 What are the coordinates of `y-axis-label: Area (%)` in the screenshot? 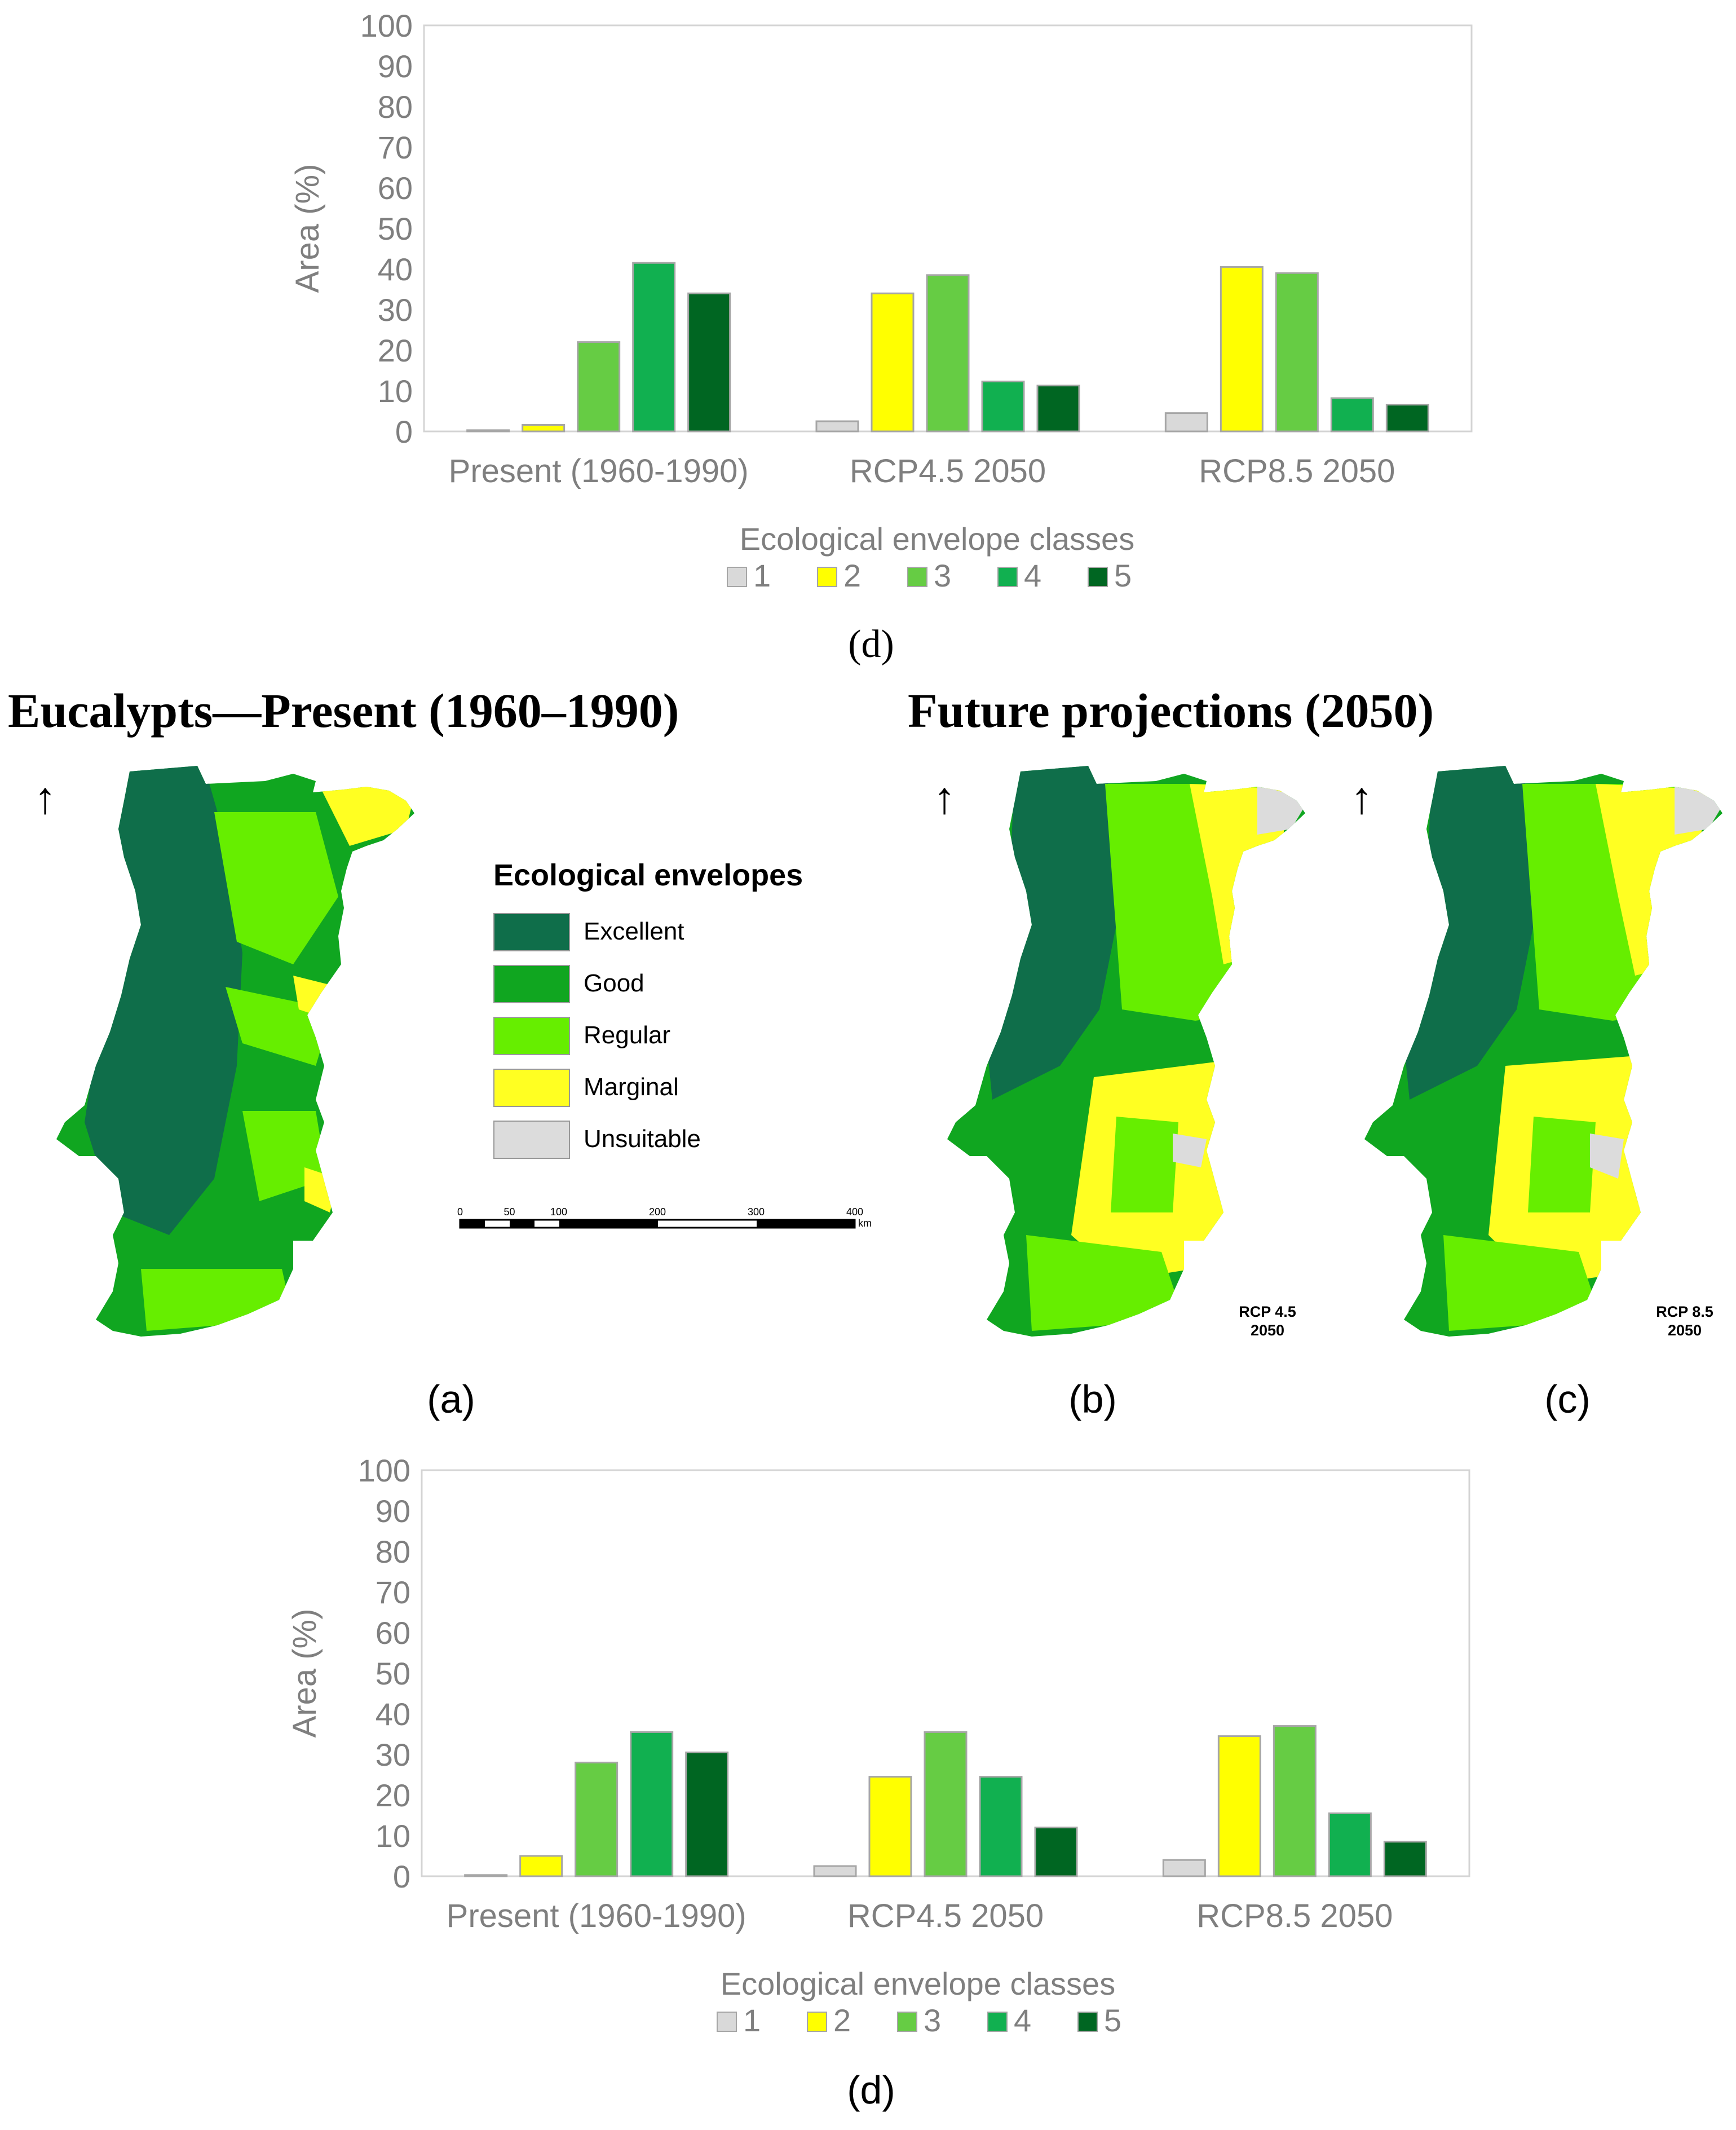 It's located at (304, 1673).